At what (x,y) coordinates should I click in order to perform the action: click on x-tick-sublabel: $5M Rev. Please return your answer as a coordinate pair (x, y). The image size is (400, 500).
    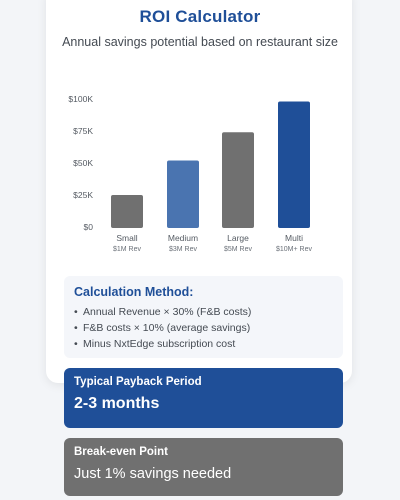
    Looking at the image, I should click on (238, 249).